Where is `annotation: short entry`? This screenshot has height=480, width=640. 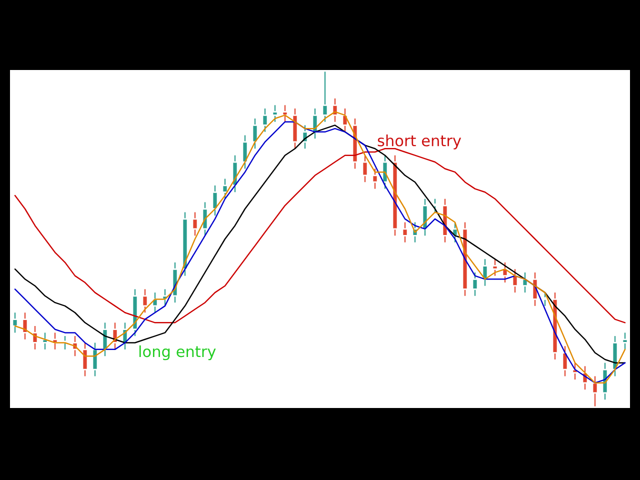 annotation: short entry is located at coordinates (420, 142).